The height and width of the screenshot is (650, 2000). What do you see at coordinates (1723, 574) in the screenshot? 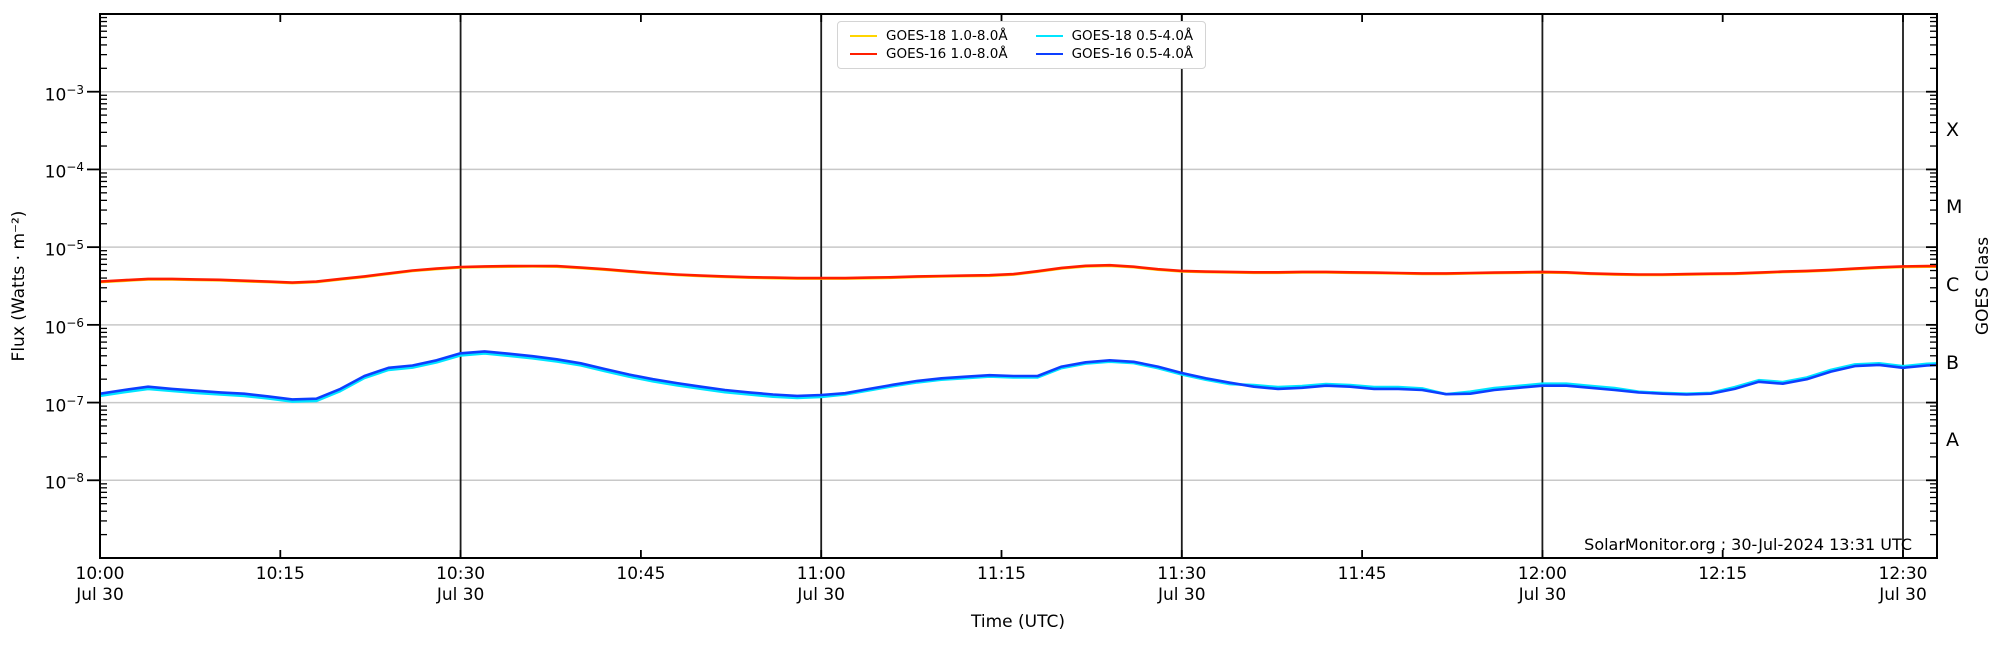
I see `x-tick-label: 12:15` at bounding box center [1723, 574].